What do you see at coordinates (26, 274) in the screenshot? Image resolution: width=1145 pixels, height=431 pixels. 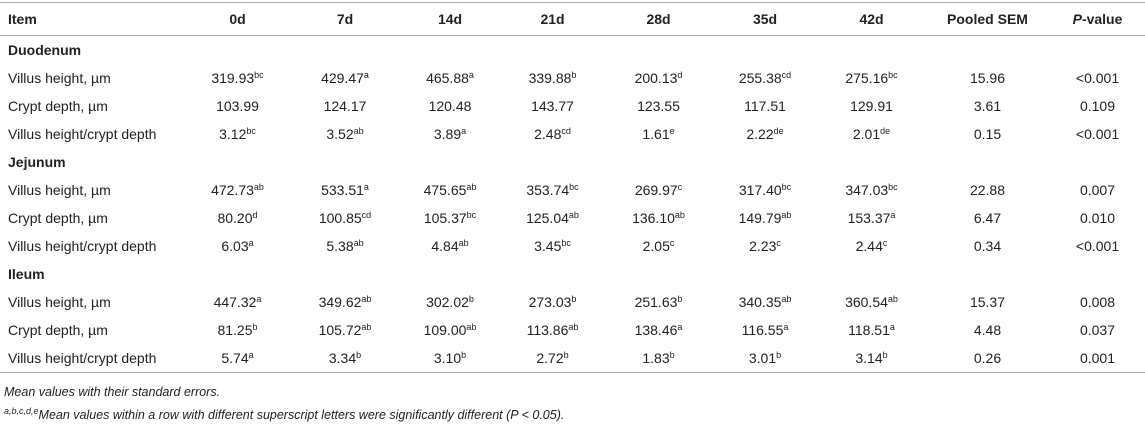 I see `section-title: Ileum` at bounding box center [26, 274].